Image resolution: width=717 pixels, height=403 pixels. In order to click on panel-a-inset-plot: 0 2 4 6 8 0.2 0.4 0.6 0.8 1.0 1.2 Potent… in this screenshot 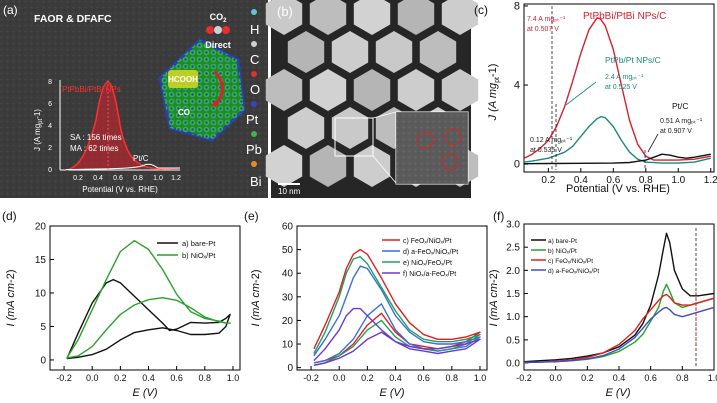, I will do `click(107, 136)`.